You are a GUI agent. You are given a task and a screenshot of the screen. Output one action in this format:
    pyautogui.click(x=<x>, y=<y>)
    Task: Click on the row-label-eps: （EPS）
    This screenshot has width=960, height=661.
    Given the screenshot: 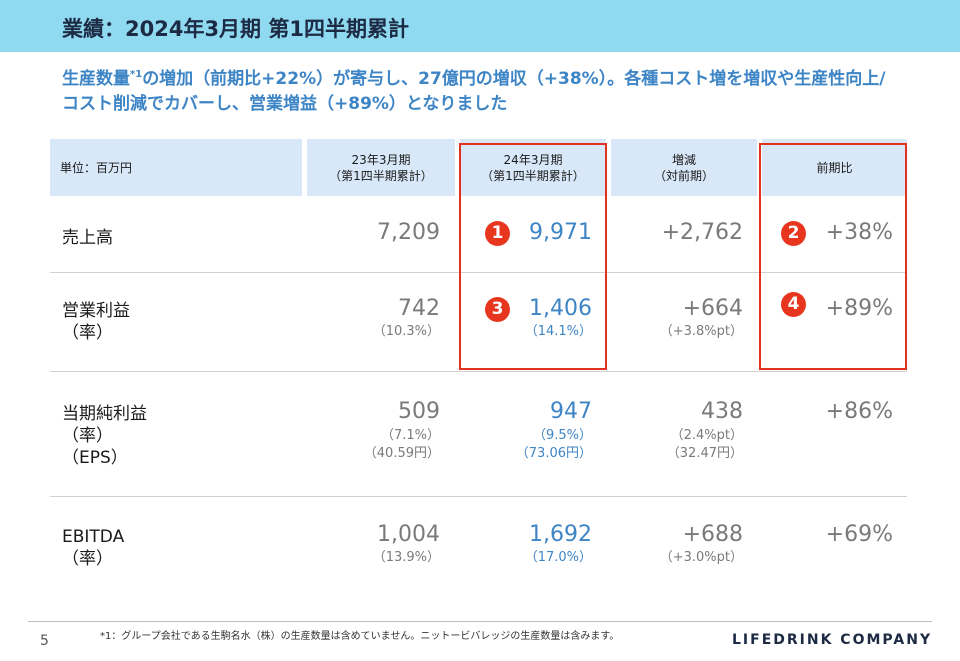 What is the action you would take?
    pyautogui.click(x=95, y=458)
    